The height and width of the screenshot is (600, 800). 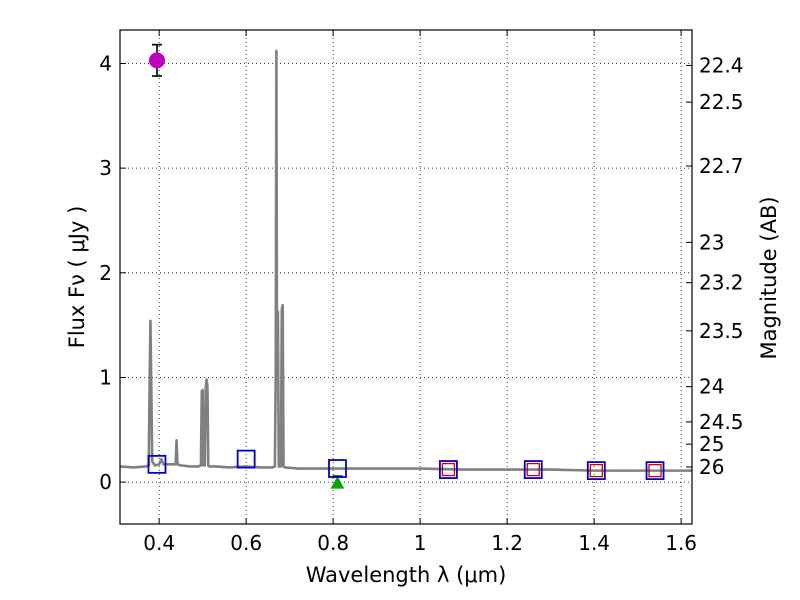 What do you see at coordinates (594, 543) in the screenshot?
I see `x-tick-label: 1.4` at bounding box center [594, 543].